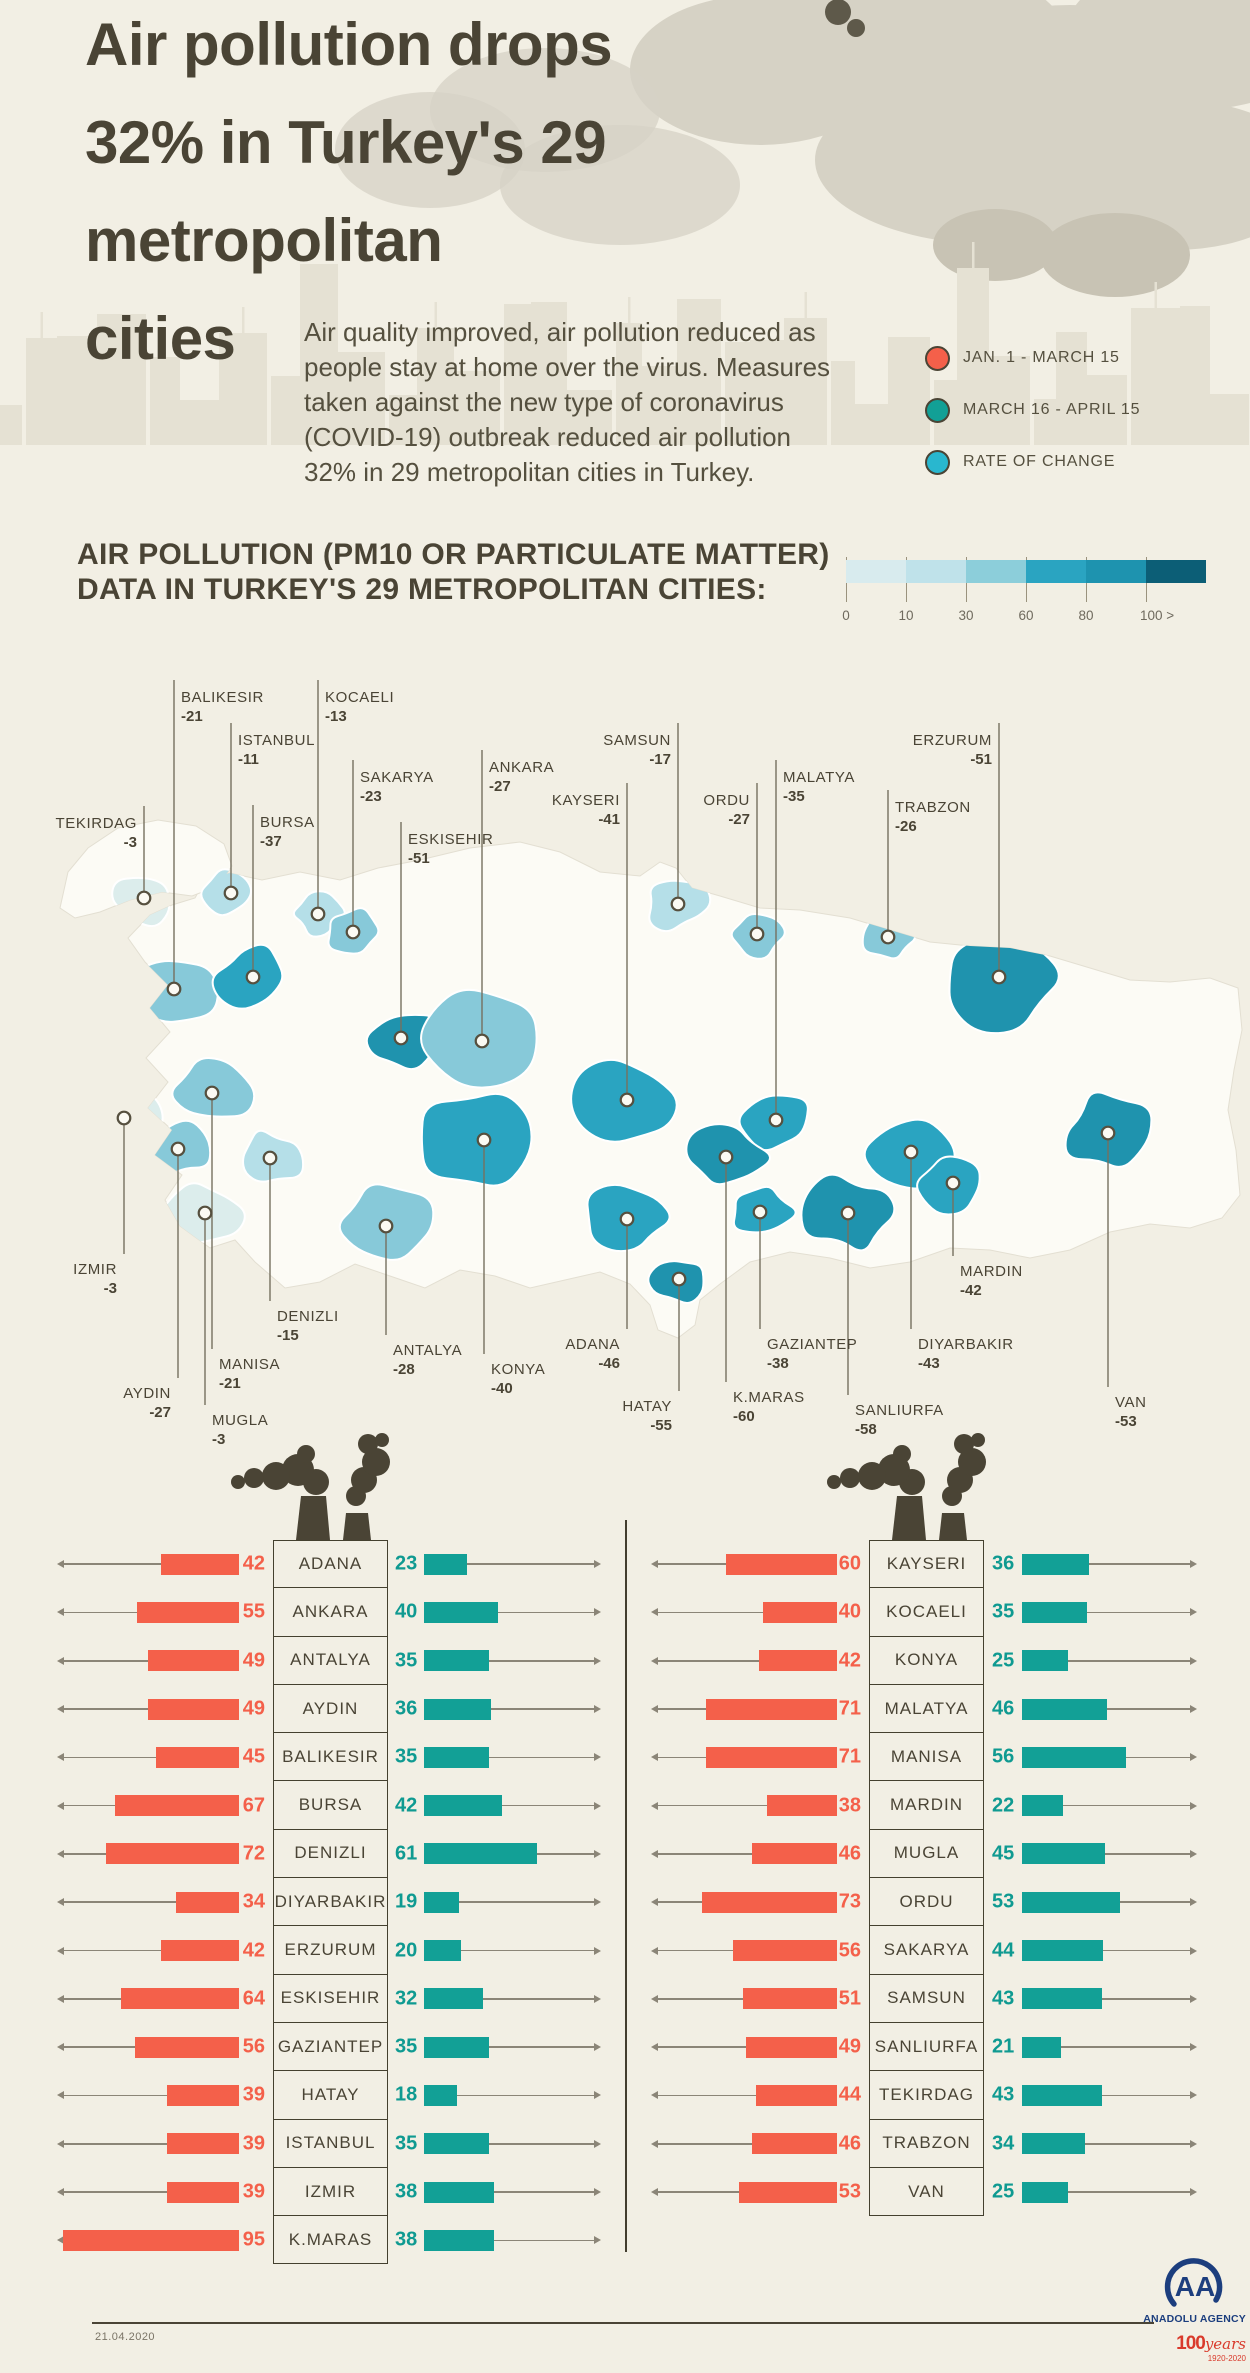 The image size is (1250, 2373). What do you see at coordinates (336, 716) in the screenshot?
I see `map-city-rate: -13` at bounding box center [336, 716].